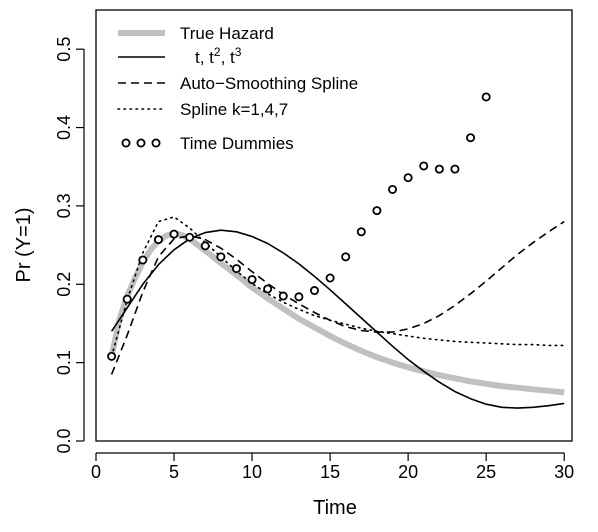 This screenshot has height=532, width=598. What do you see at coordinates (335, 508) in the screenshot?
I see `x-axis-label: Time` at bounding box center [335, 508].